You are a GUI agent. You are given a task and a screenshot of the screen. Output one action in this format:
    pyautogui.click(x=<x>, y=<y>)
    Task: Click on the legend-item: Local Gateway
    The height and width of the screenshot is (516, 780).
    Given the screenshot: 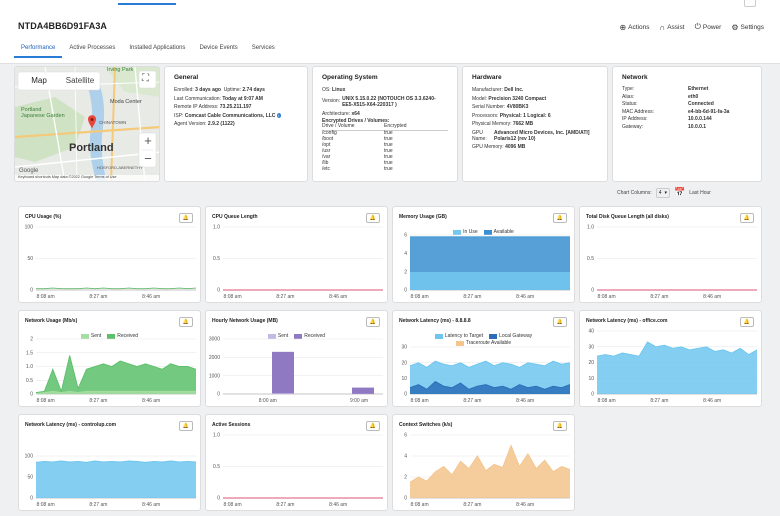 What is the action you would take?
    pyautogui.click(x=510, y=336)
    